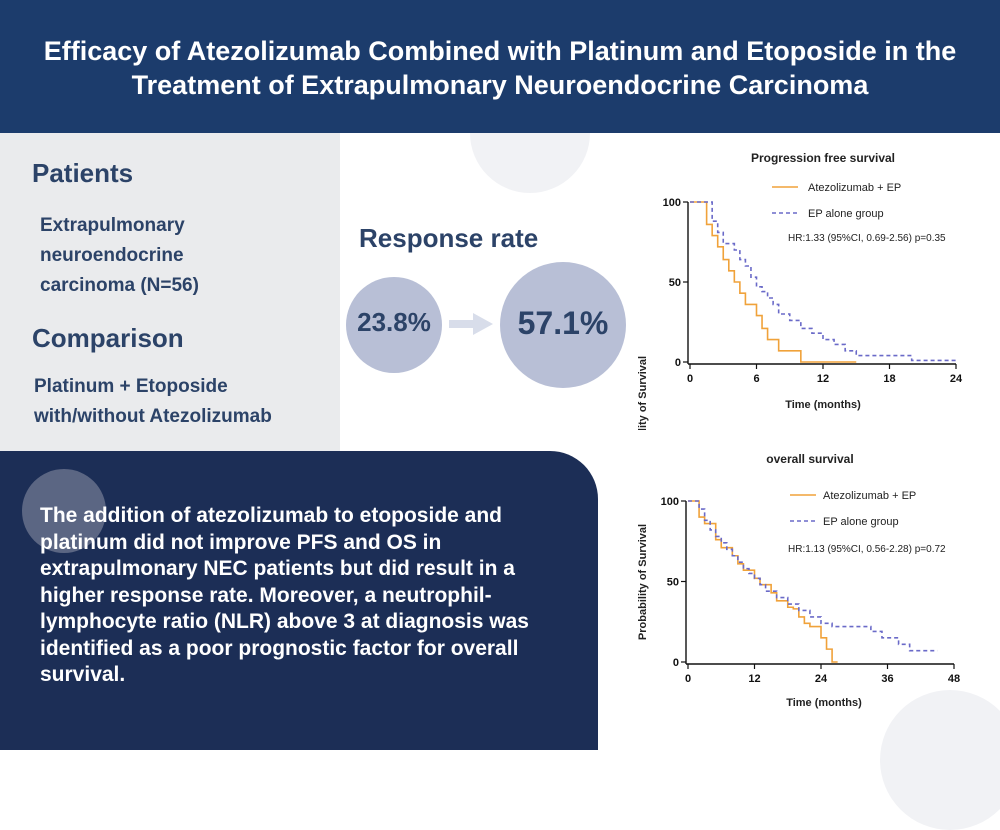  Describe the element at coordinates (823, 158) in the screenshot. I see `chart-title: Progression free survival` at that location.